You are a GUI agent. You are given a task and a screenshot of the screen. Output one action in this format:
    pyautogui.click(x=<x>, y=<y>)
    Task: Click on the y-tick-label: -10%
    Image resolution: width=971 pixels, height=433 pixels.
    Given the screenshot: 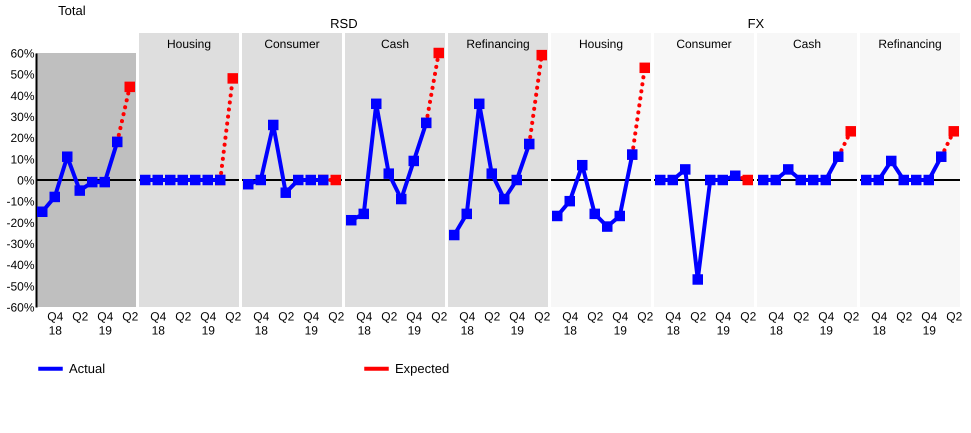 What is the action you would take?
    pyautogui.click(x=20, y=201)
    